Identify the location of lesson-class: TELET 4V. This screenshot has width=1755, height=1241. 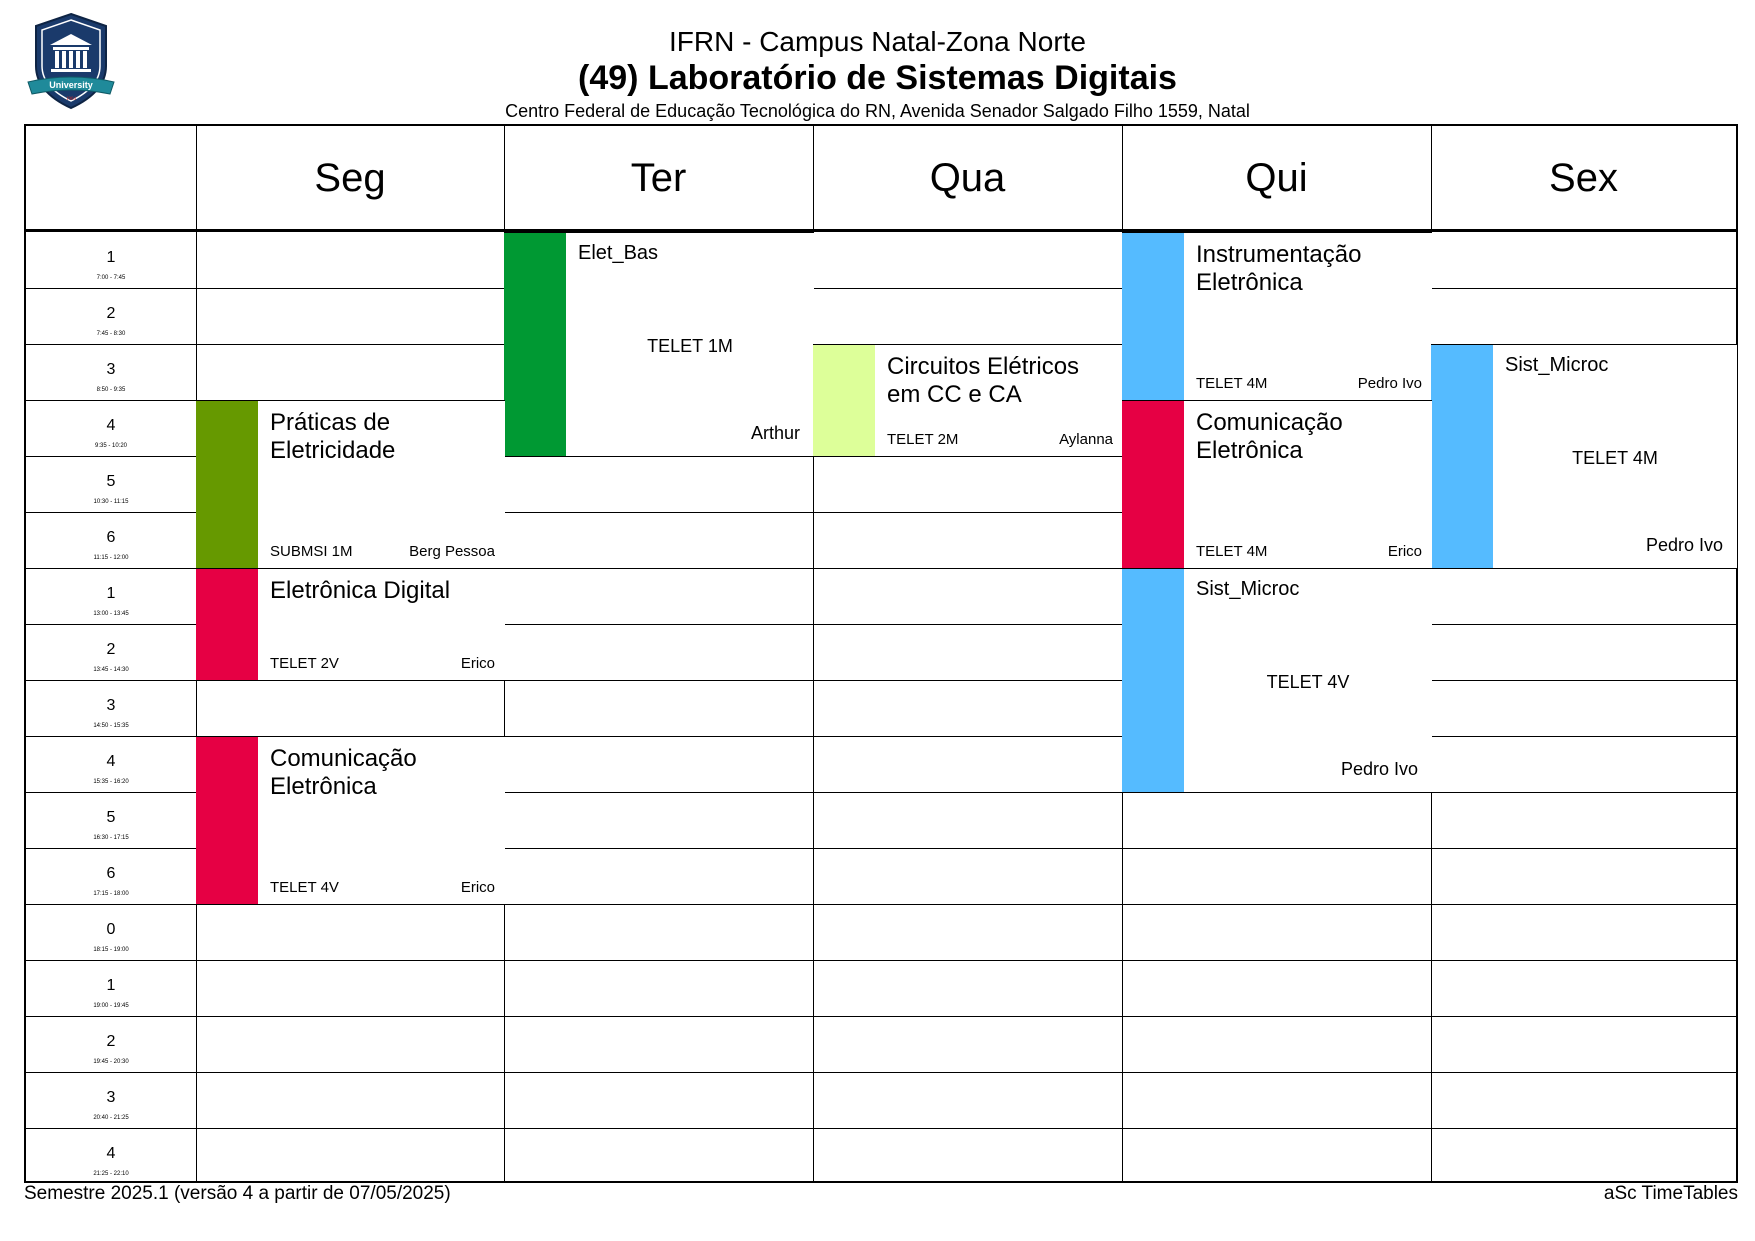
(304, 887).